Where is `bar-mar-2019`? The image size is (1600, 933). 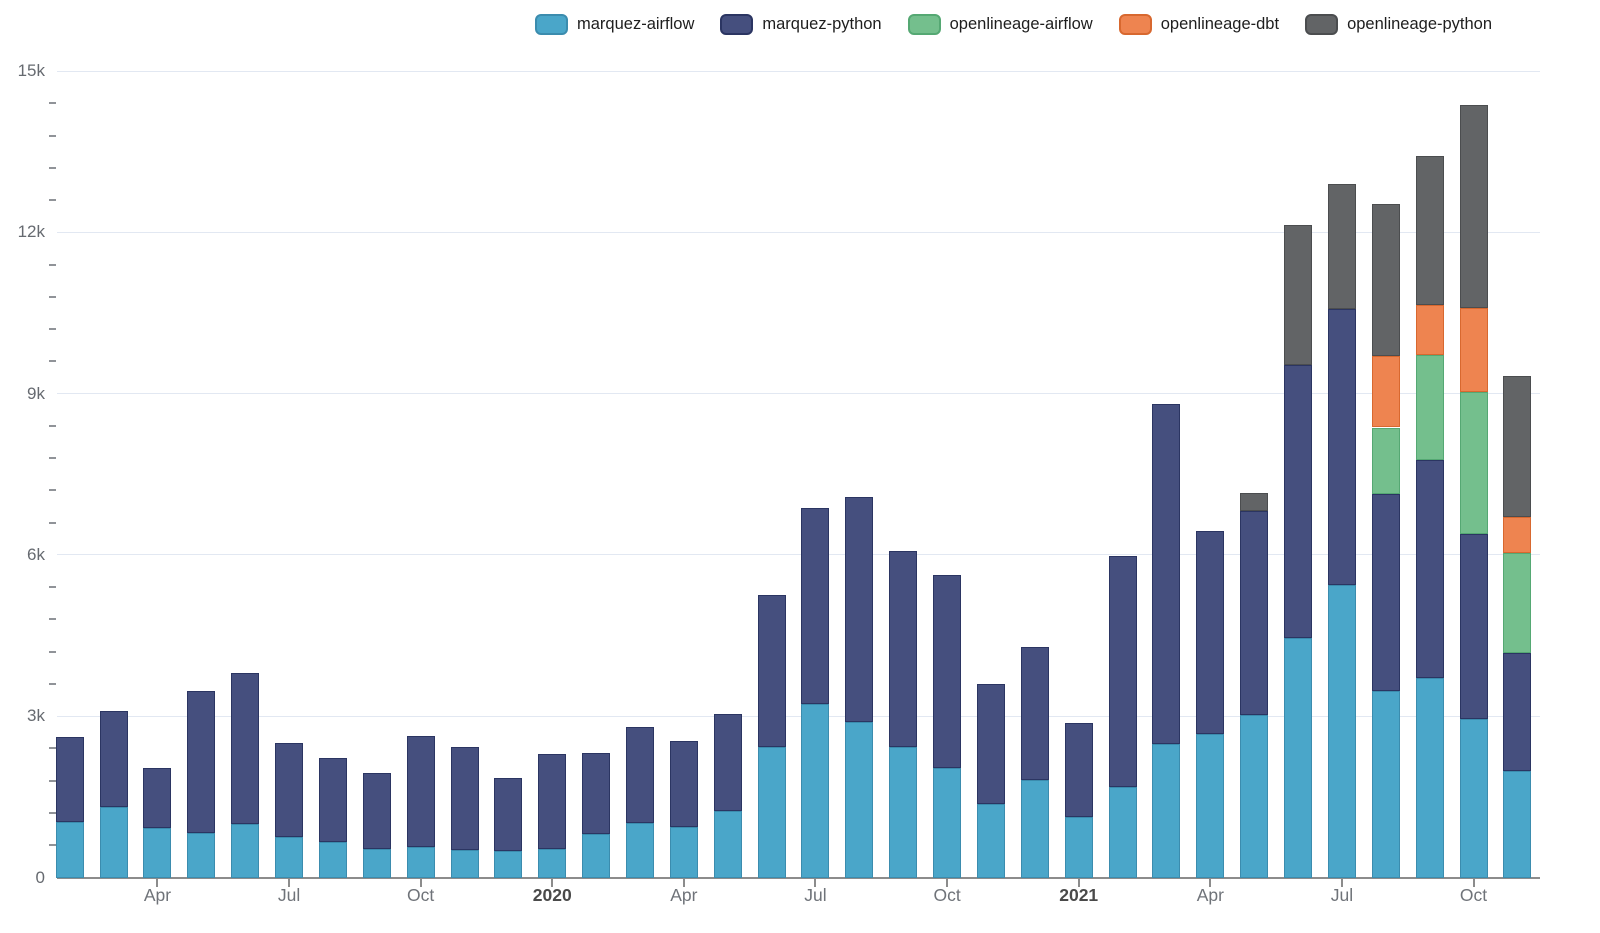 bar-mar-2019 is located at coordinates (113, 474).